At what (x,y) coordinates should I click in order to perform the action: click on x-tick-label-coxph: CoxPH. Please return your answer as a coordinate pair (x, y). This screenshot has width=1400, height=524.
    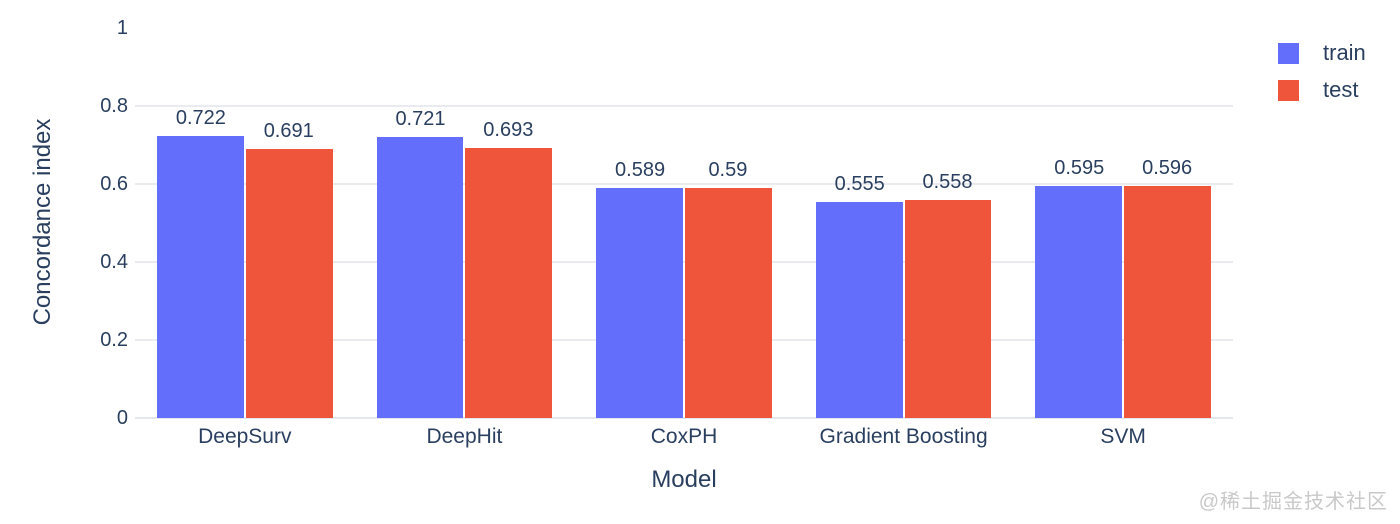
    Looking at the image, I should click on (684, 436).